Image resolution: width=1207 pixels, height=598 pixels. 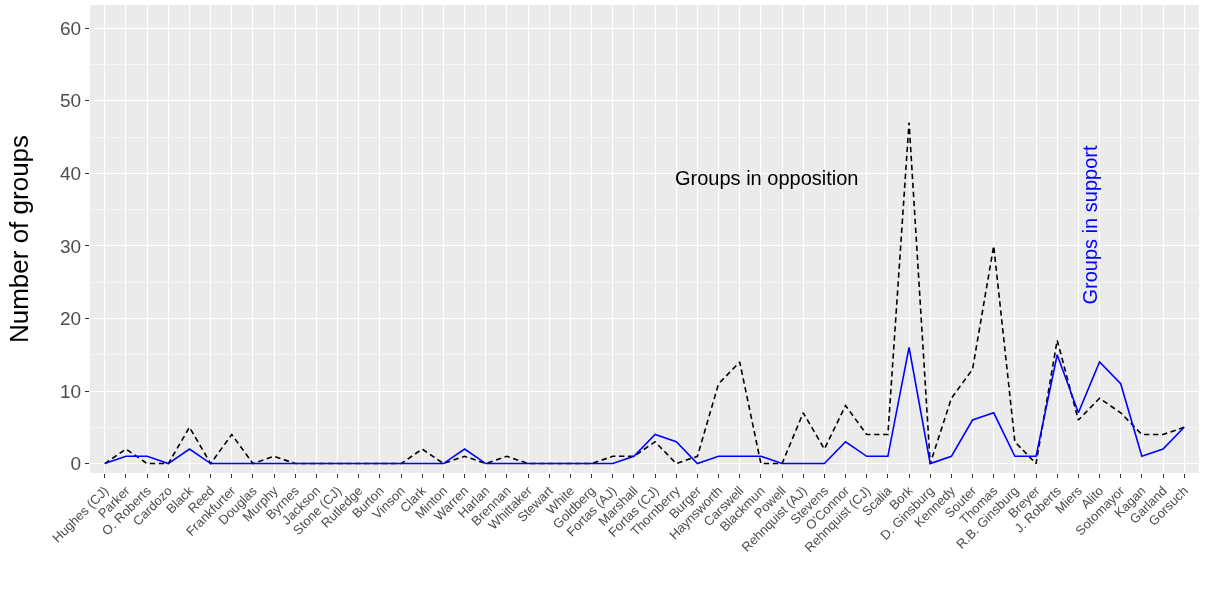 I want to click on y-tick-label: 0, so click(x=76, y=464).